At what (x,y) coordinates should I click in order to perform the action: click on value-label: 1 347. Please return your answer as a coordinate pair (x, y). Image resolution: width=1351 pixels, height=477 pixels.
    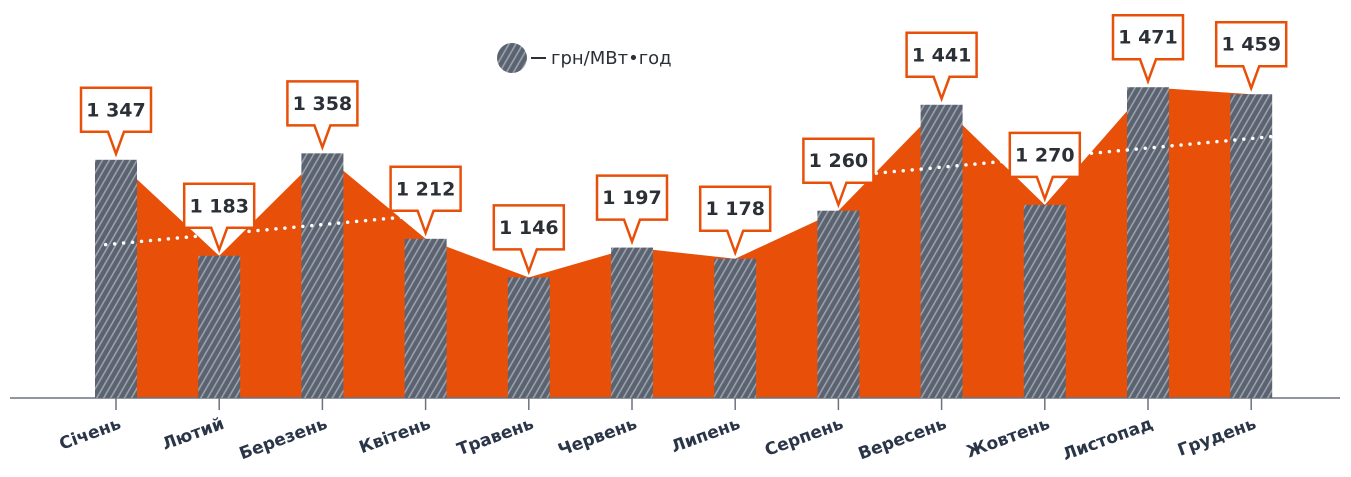
    Looking at the image, I should click on (116, 110).